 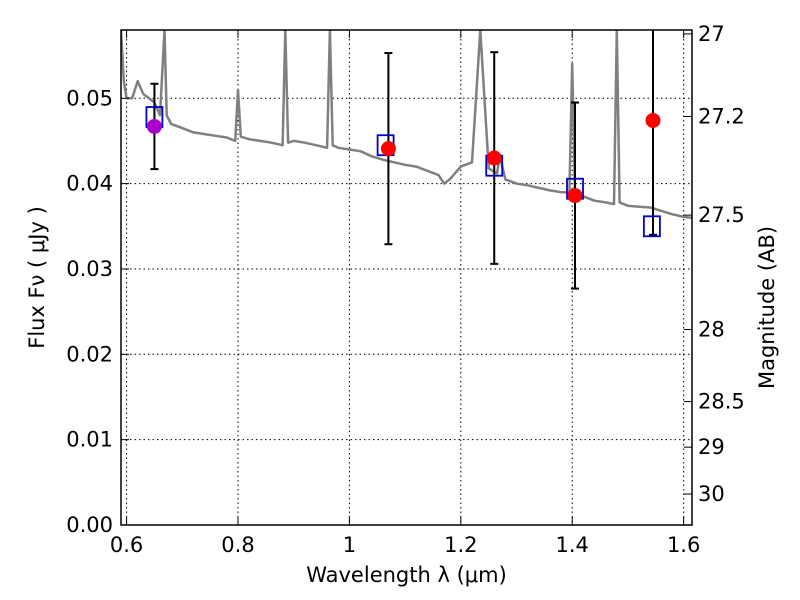 What do you see at coordinates (572, 545) in the screenshot?
I see `x-tick-label: 1.4` at bounding box center [572, 545].